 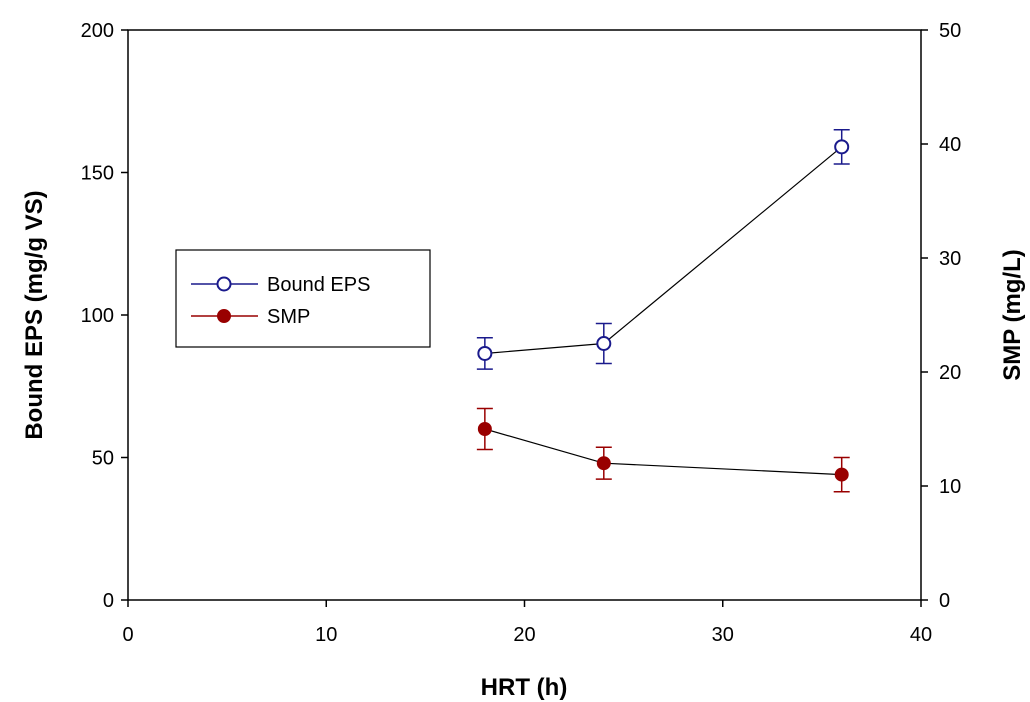 What do you see at coordinates (34, 314) in the screenshot?
I see `y-axis-title: Bound EPS (mg/g VS)` at bounding box center [34, 314].